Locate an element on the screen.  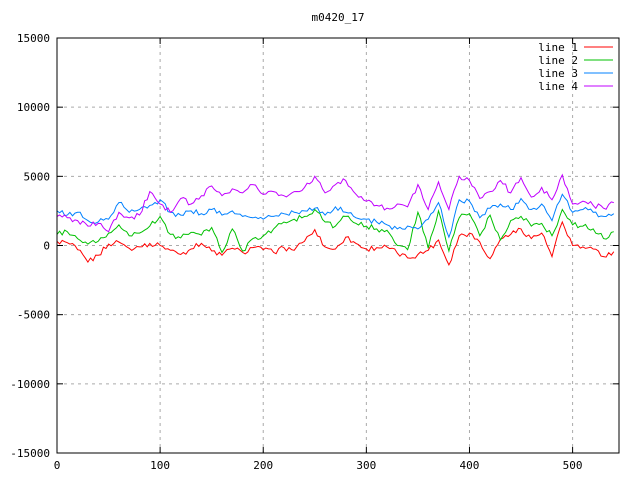
x-tick-label: 300 is located at coordinates (366, 465).